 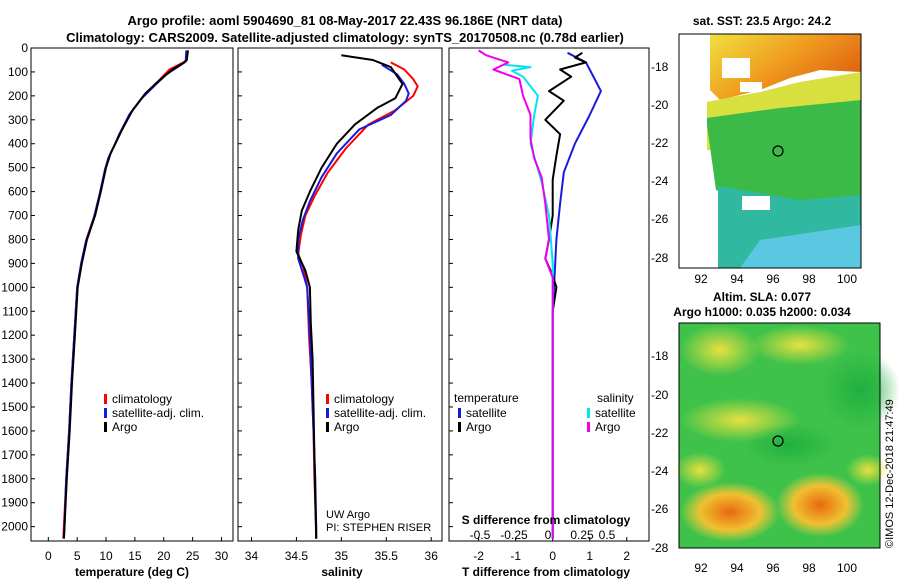 What do you see at coordinates (14, 359) in the screenshot?
I see `depth-tick-label: 1300` at bounding box center [14, 359].